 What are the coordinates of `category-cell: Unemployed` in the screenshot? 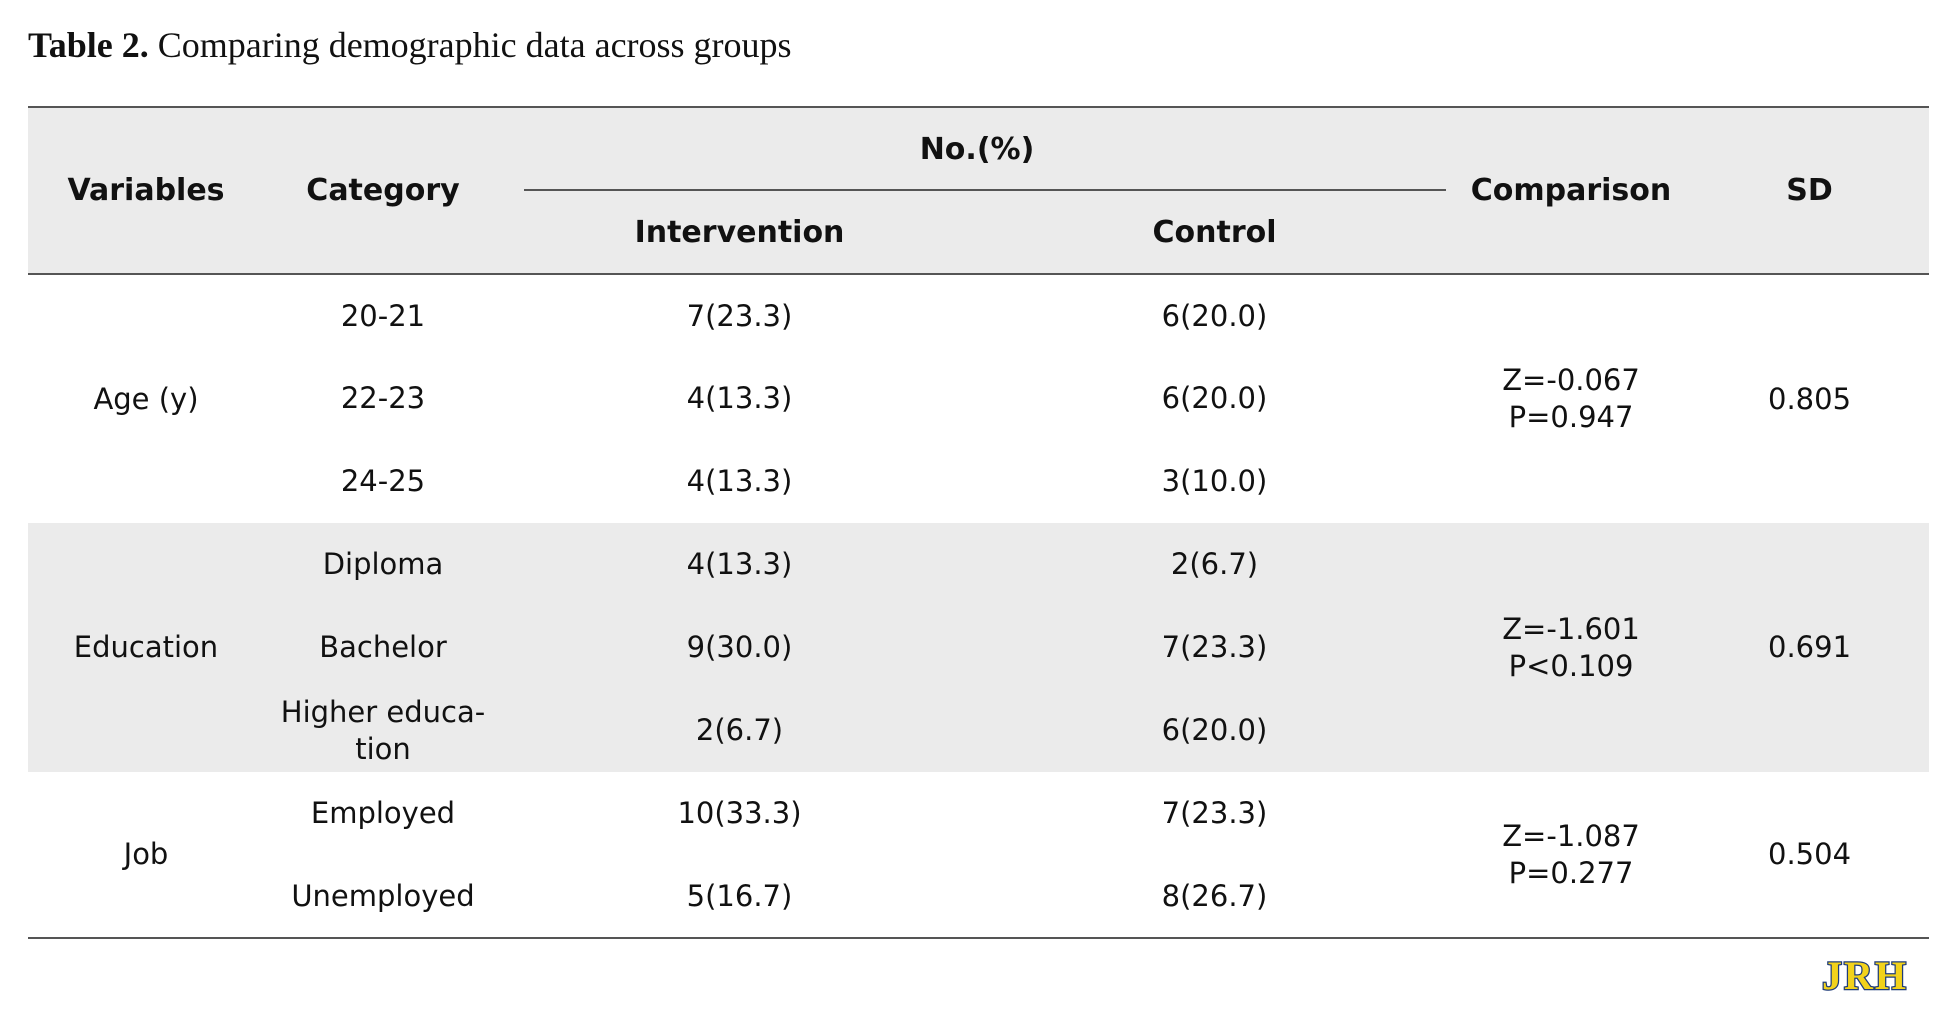 It's located at (383, 897).